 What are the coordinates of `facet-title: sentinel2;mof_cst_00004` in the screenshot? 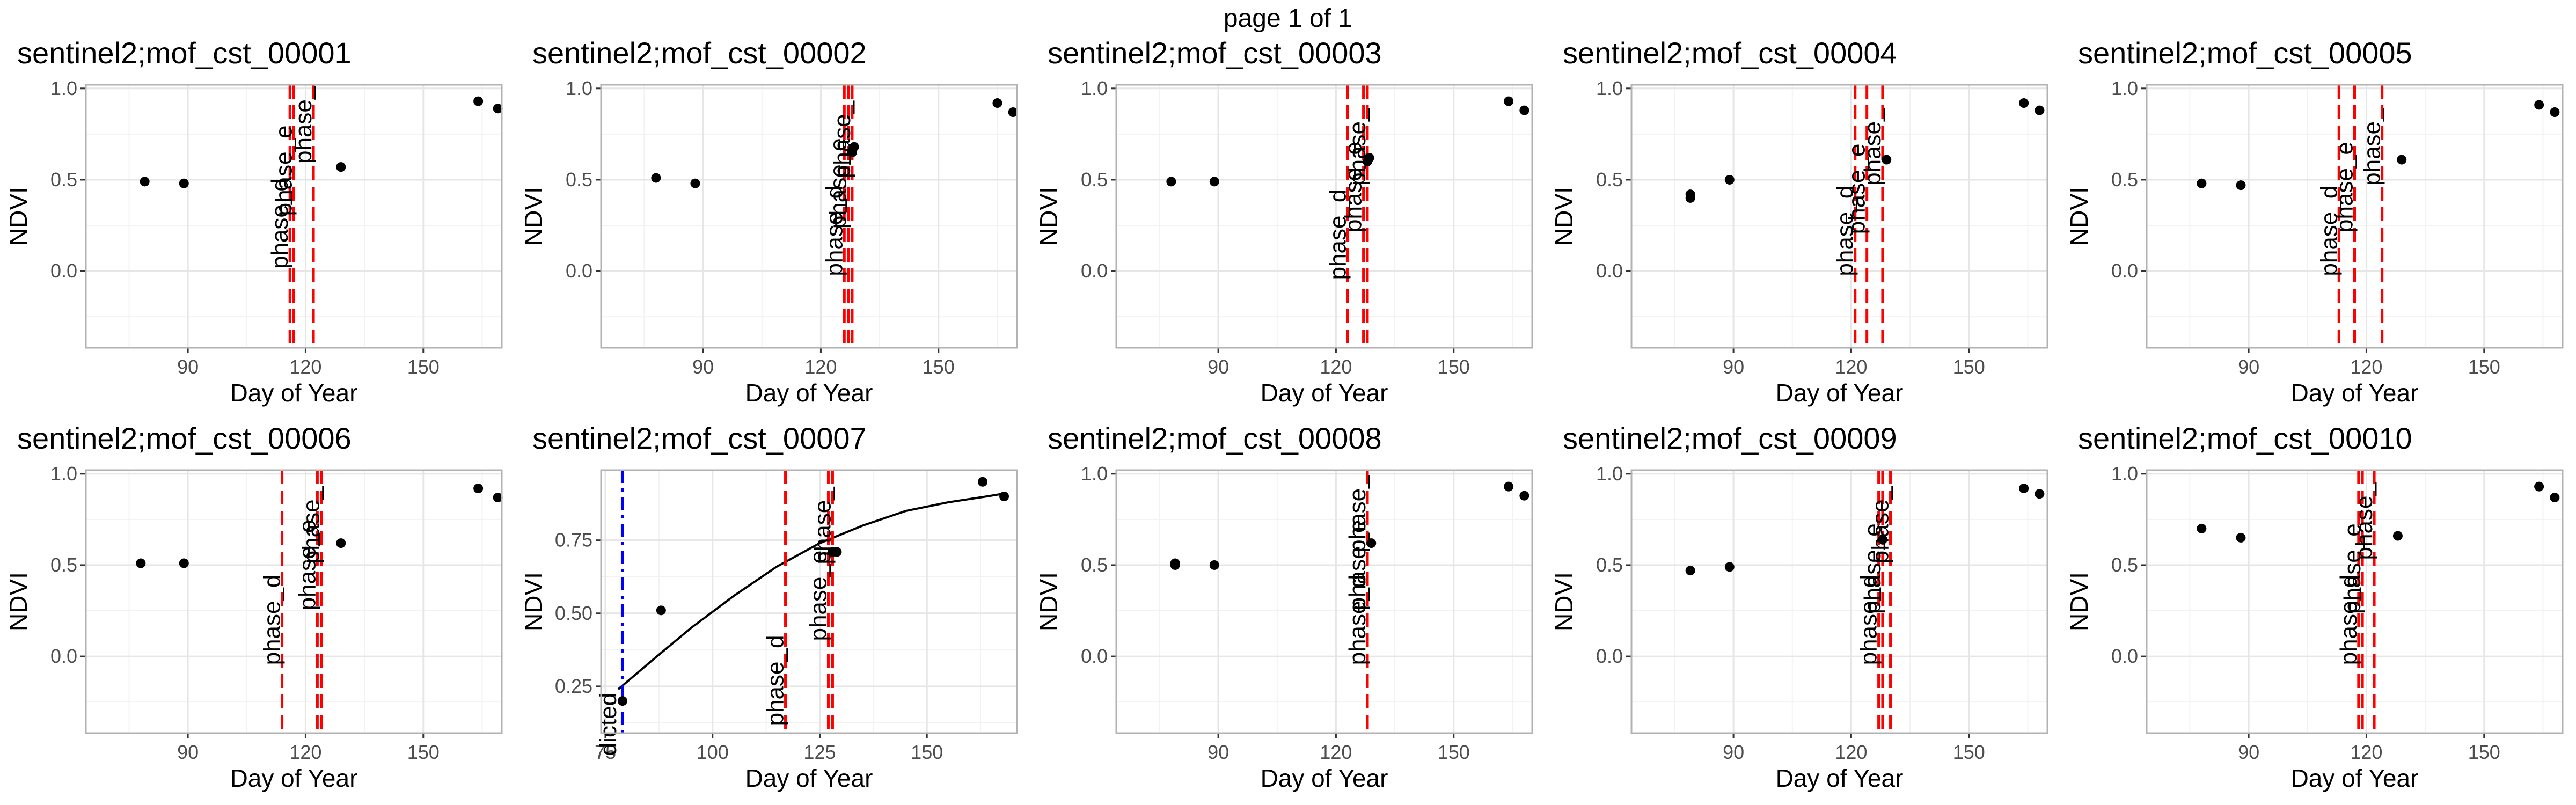 It's located at (1730, 53).